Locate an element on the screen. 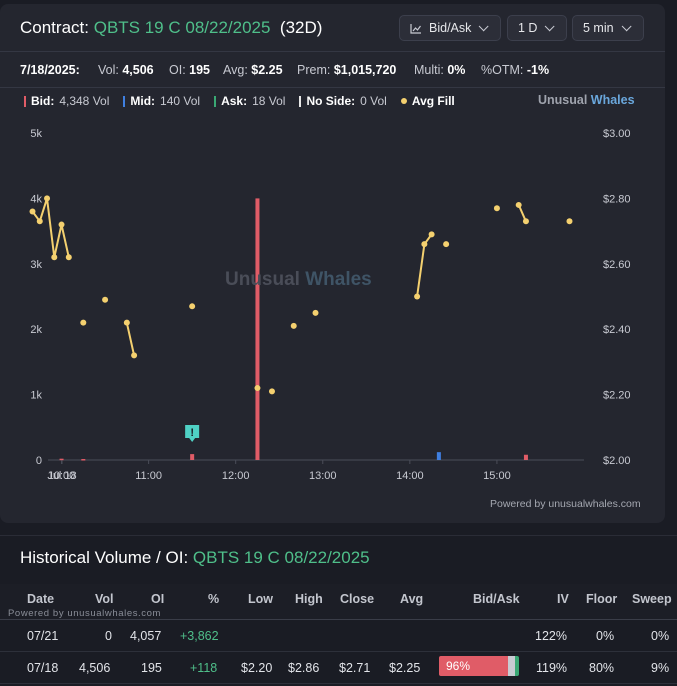 The image size is (677, 686). interval-dropdown: 5 min is located at coordinates (608, 28).